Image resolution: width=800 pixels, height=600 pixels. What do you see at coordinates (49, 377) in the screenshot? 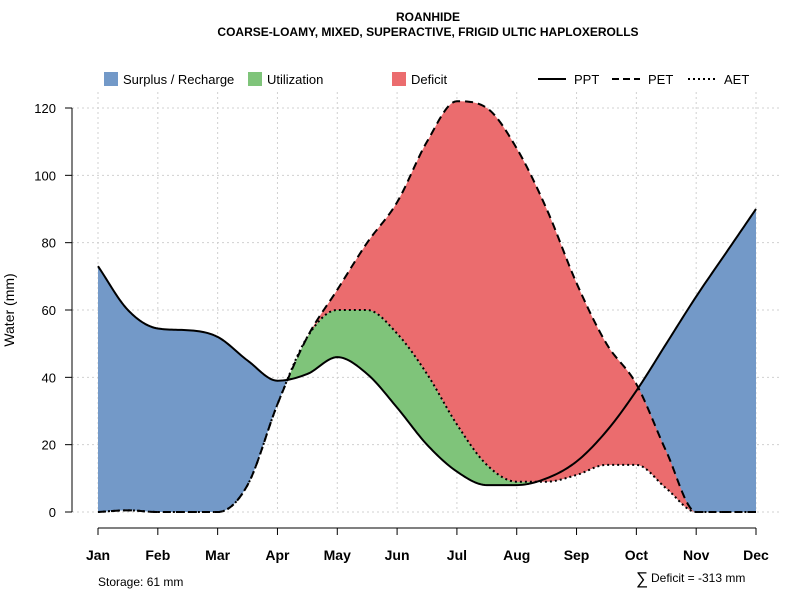
I see `y-tick-label: 40` at bounding box center [49, 377].